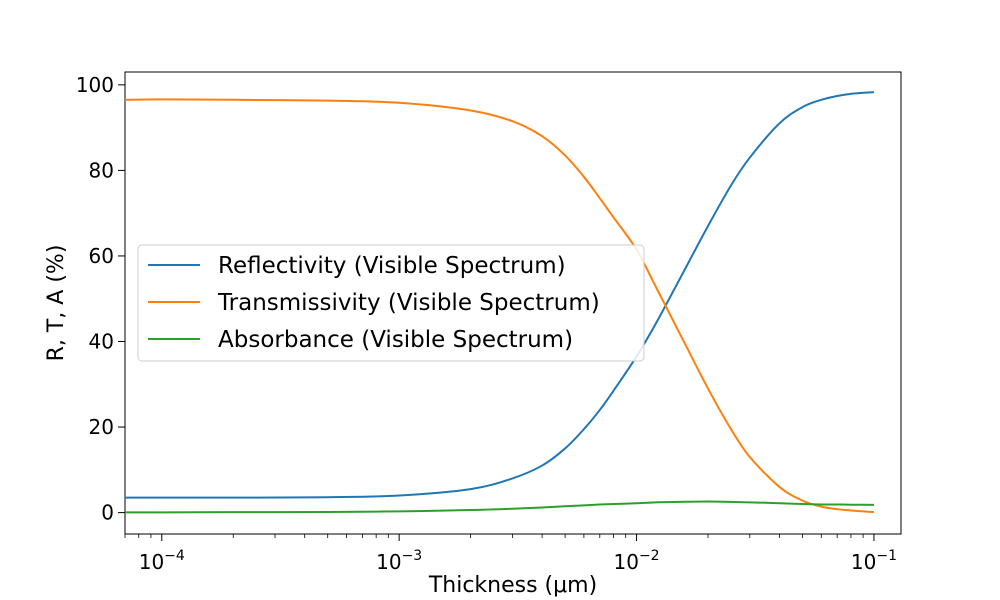 The height and width of the screenshot is (600, 1000). Describe the element at coordinates (56, 303) in the screenshot. I see `y-axis-label: R, T, A (%)` at that location.